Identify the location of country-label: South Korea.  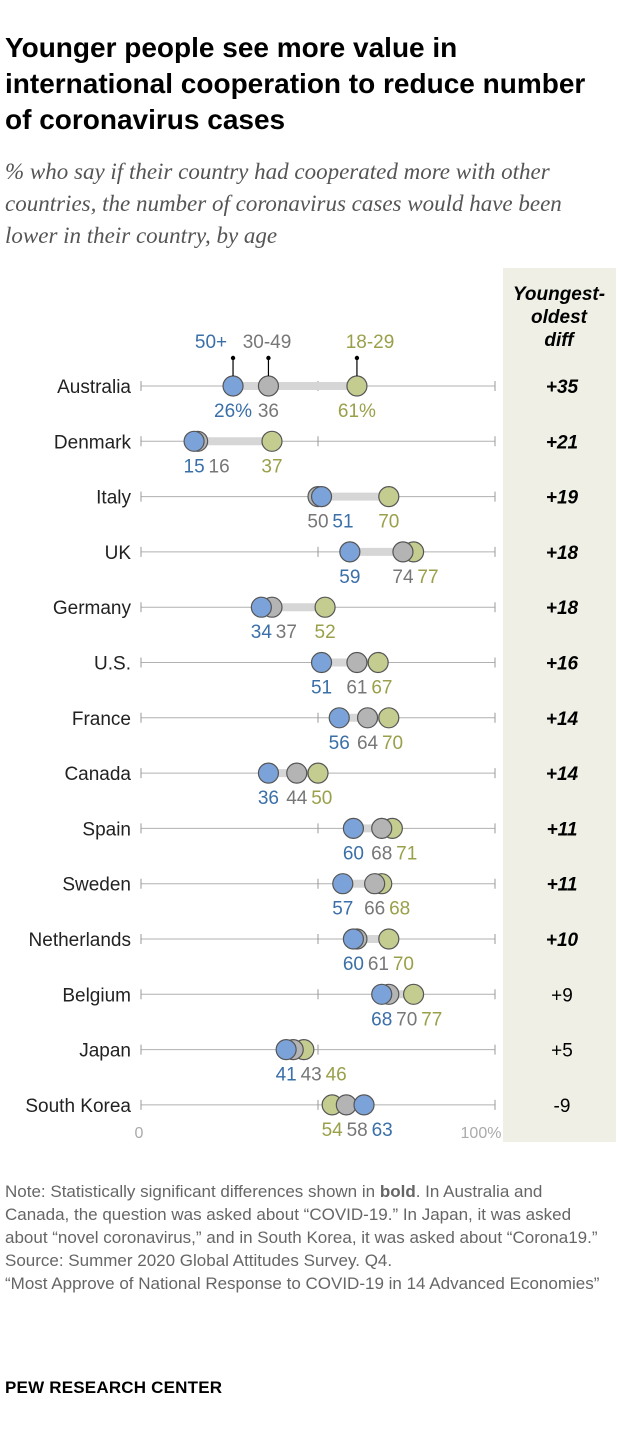
(78, 1106).